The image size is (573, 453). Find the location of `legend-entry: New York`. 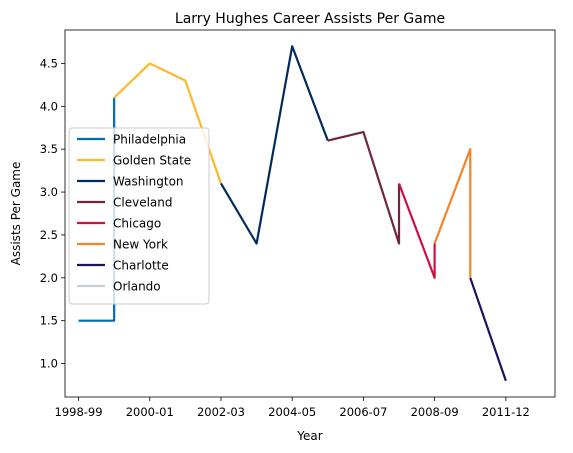

legend-entry: New York is located at coordinates (140, 245).